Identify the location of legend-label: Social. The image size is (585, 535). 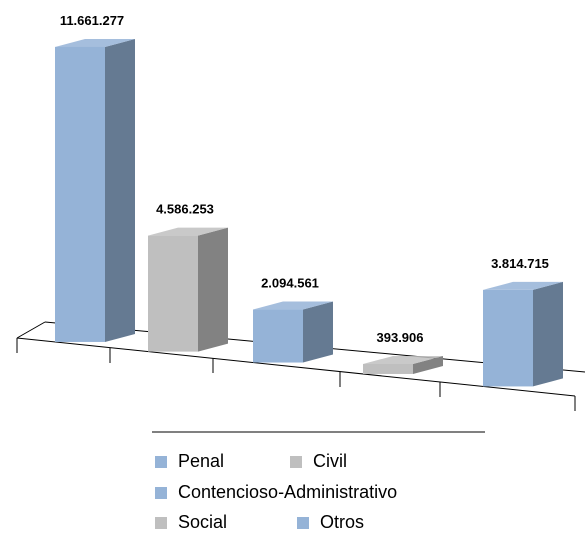
(202, 522).